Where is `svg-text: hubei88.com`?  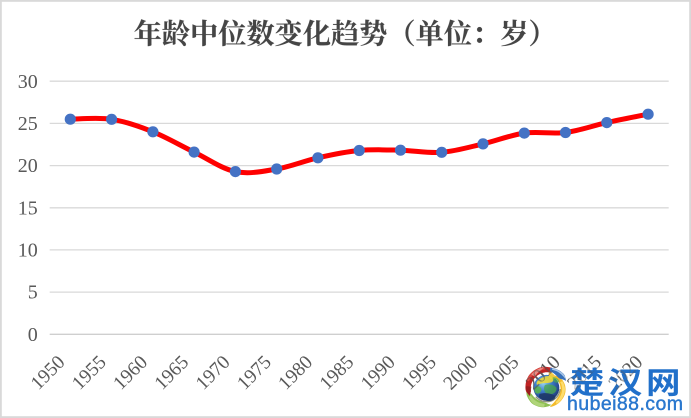 svg-text: hubei88.com is located at coordinates (625, 404).